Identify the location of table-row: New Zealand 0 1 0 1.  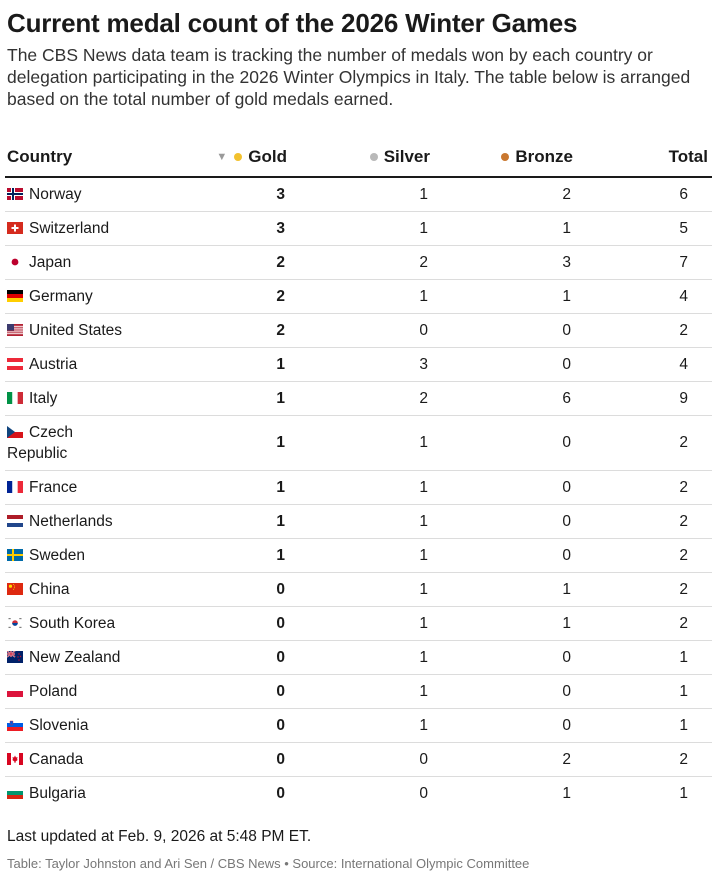
(358, 657).